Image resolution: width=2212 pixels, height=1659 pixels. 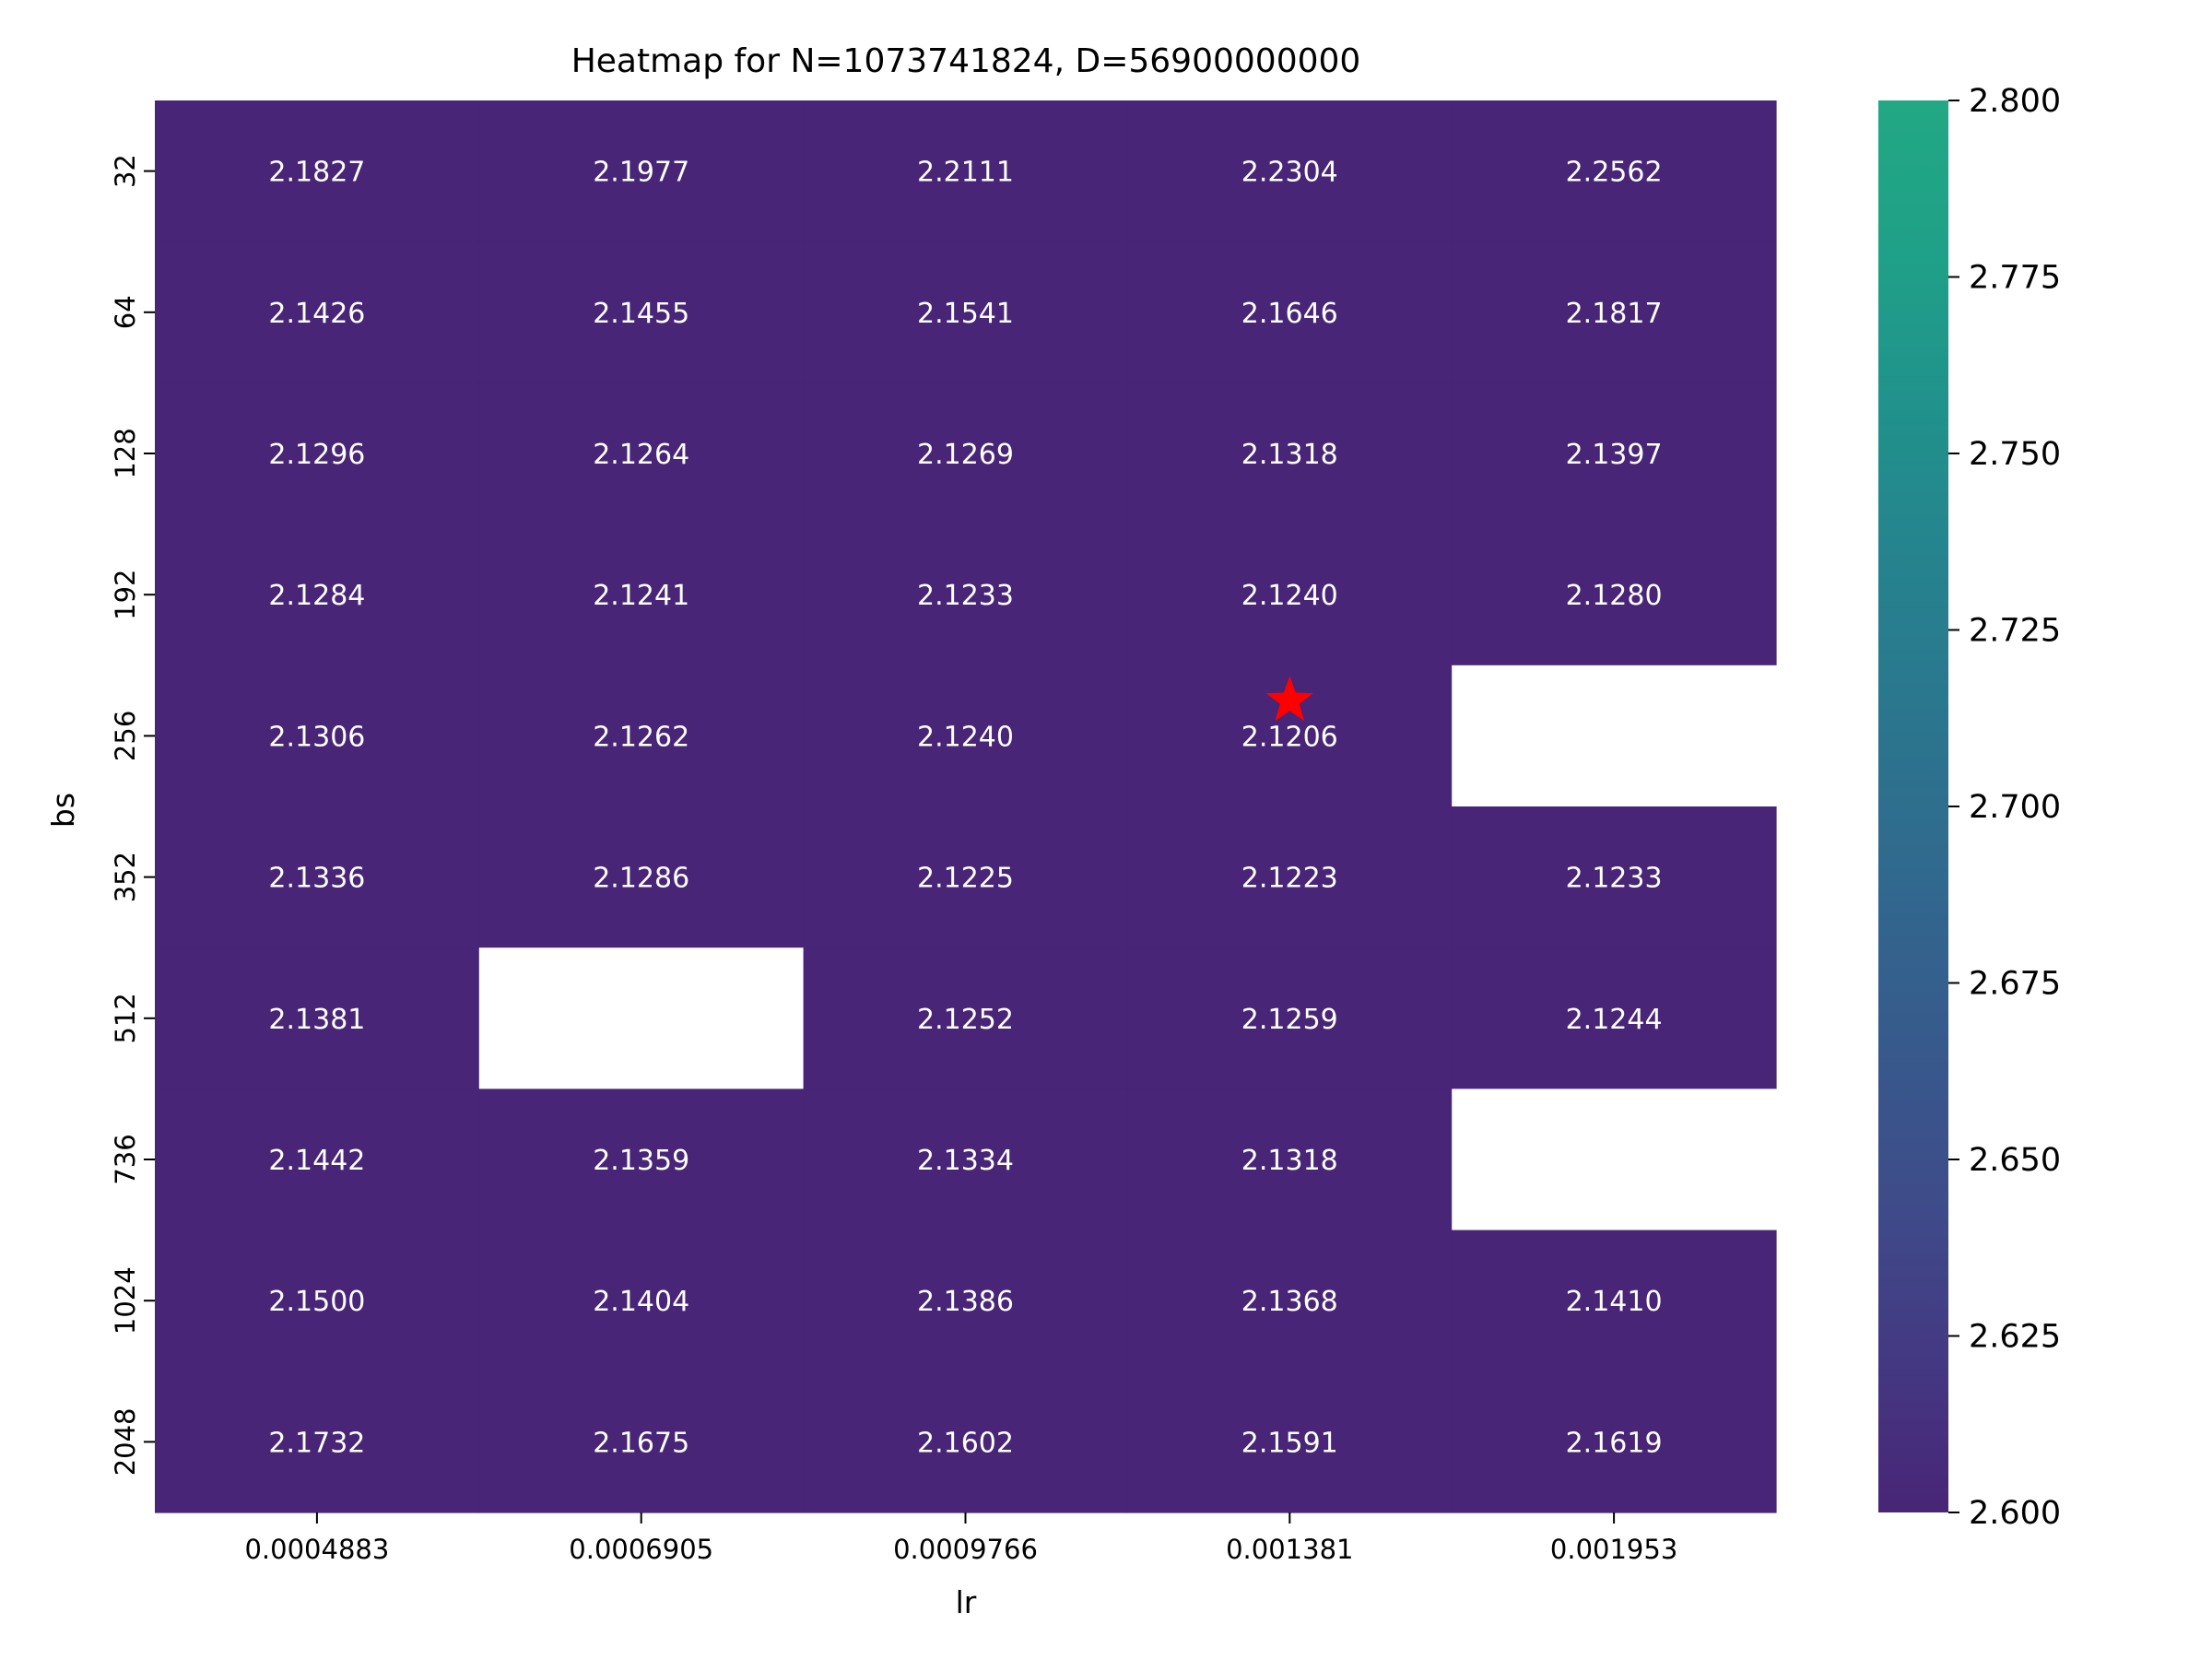 I want to click on cell-value-label: 2.1410, so click(x=1614, y=1302).